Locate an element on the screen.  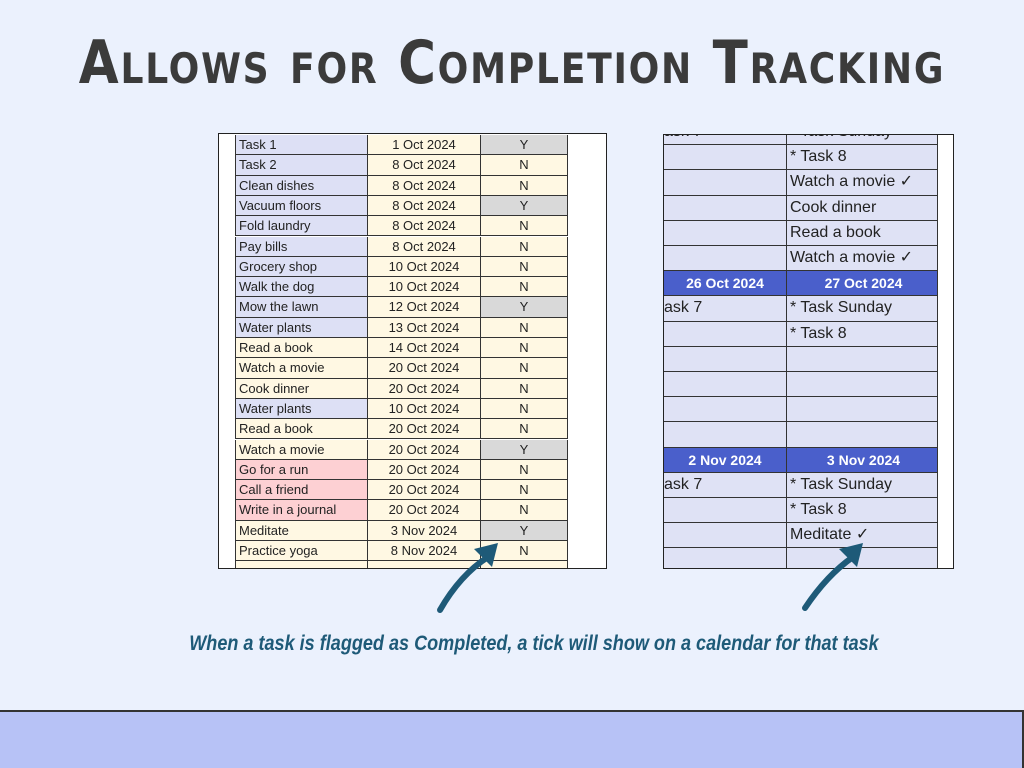
task-cell: Grocery shop is located at coordinates (301, 267).